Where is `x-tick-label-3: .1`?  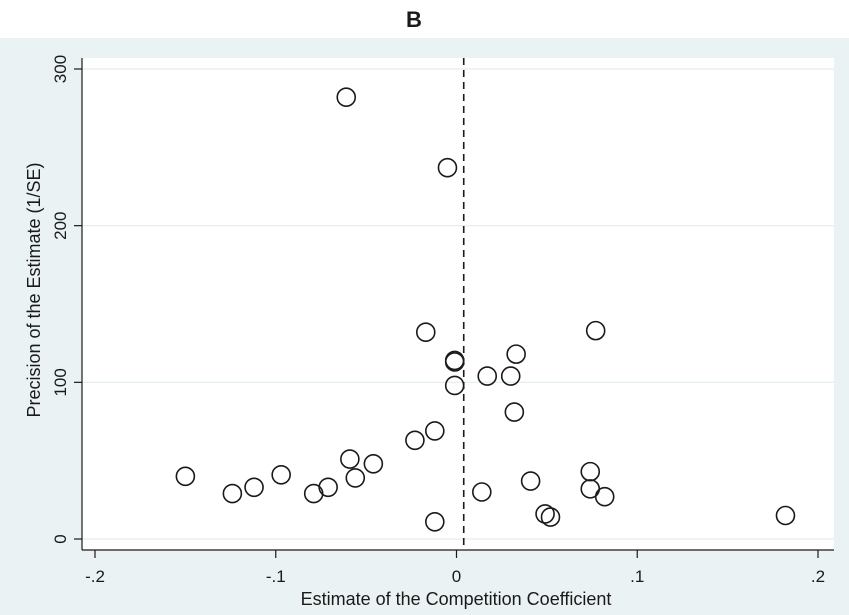 x-tick-label-3: .1 is located at coordinates (637, 576).